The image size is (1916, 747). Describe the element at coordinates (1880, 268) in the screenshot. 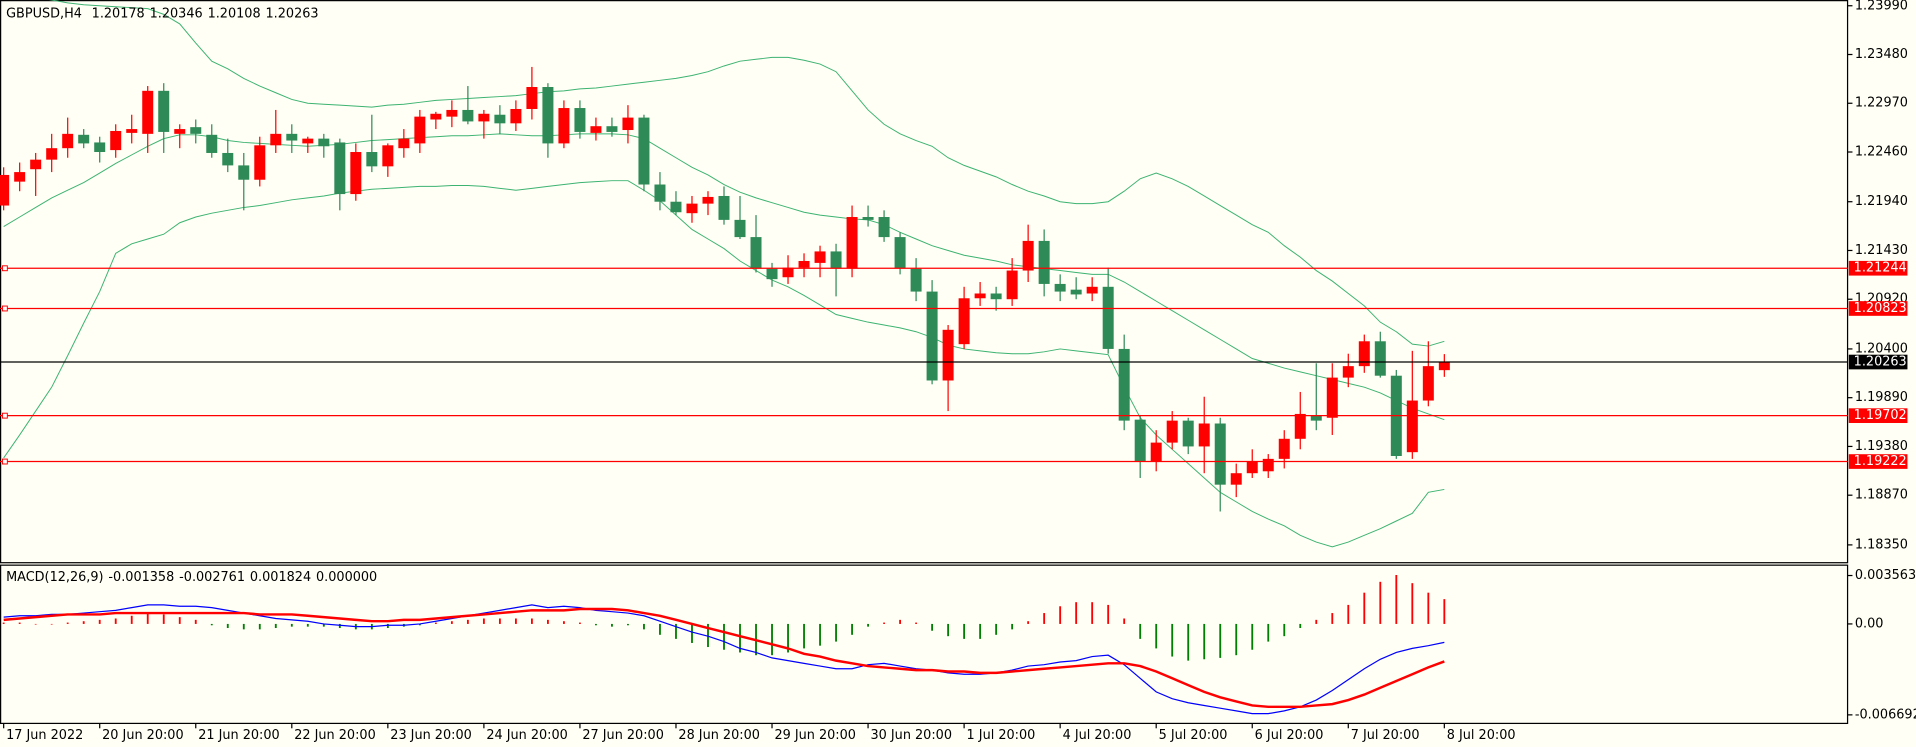

I see `level-label: 1.21244` at that location.